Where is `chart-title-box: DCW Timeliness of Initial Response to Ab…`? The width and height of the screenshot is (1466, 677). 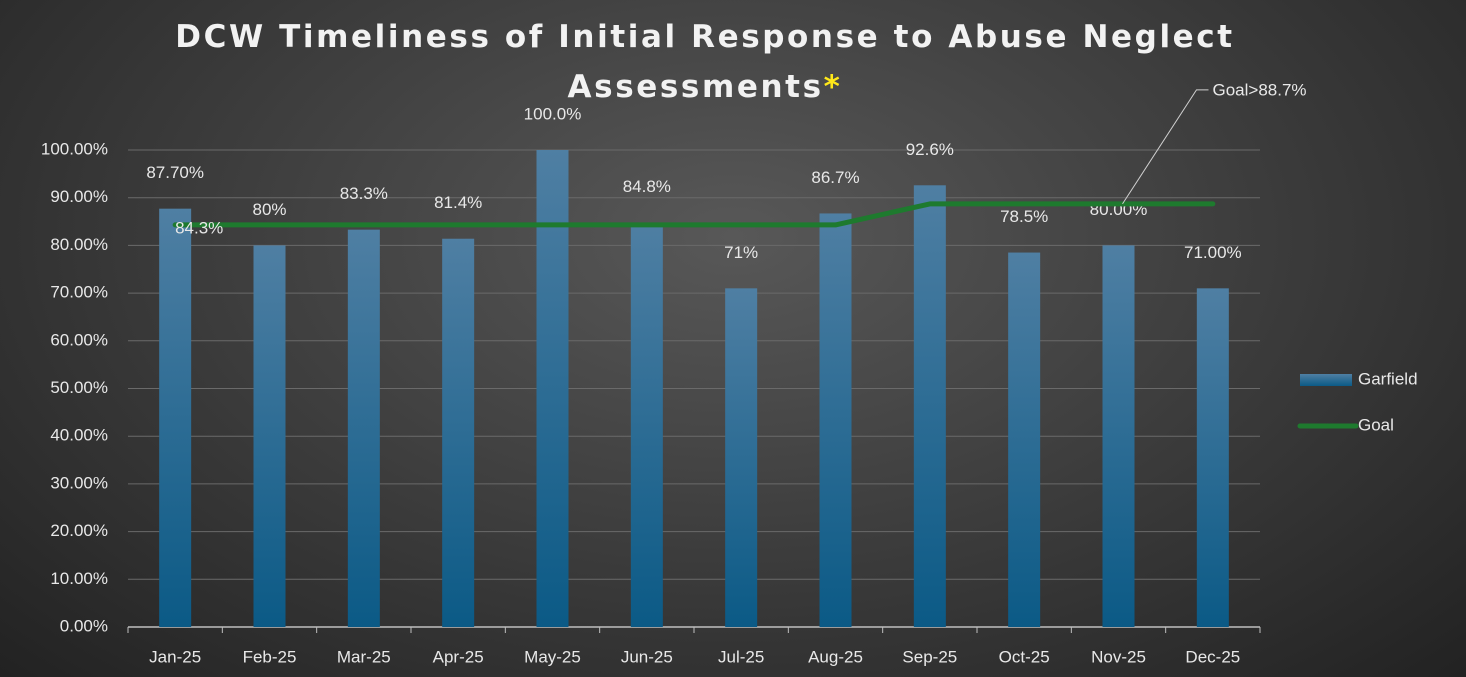 chart-title-box: DCW Timeliness of Initial Response to Ab… is located at coordinates (705, 62).